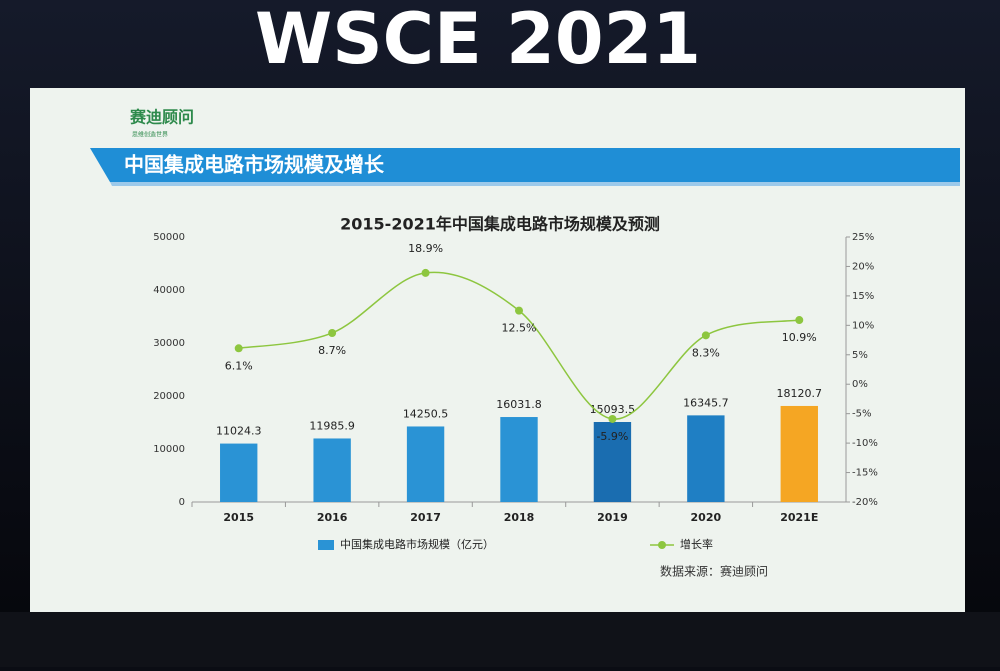 Image resolution: width=1000 pixels, height=671 pixels. What do you see at coordinates (332, 350) in the screenshot?
I see `growth-value-label: 8.7%` at bounding box center [332, 350].